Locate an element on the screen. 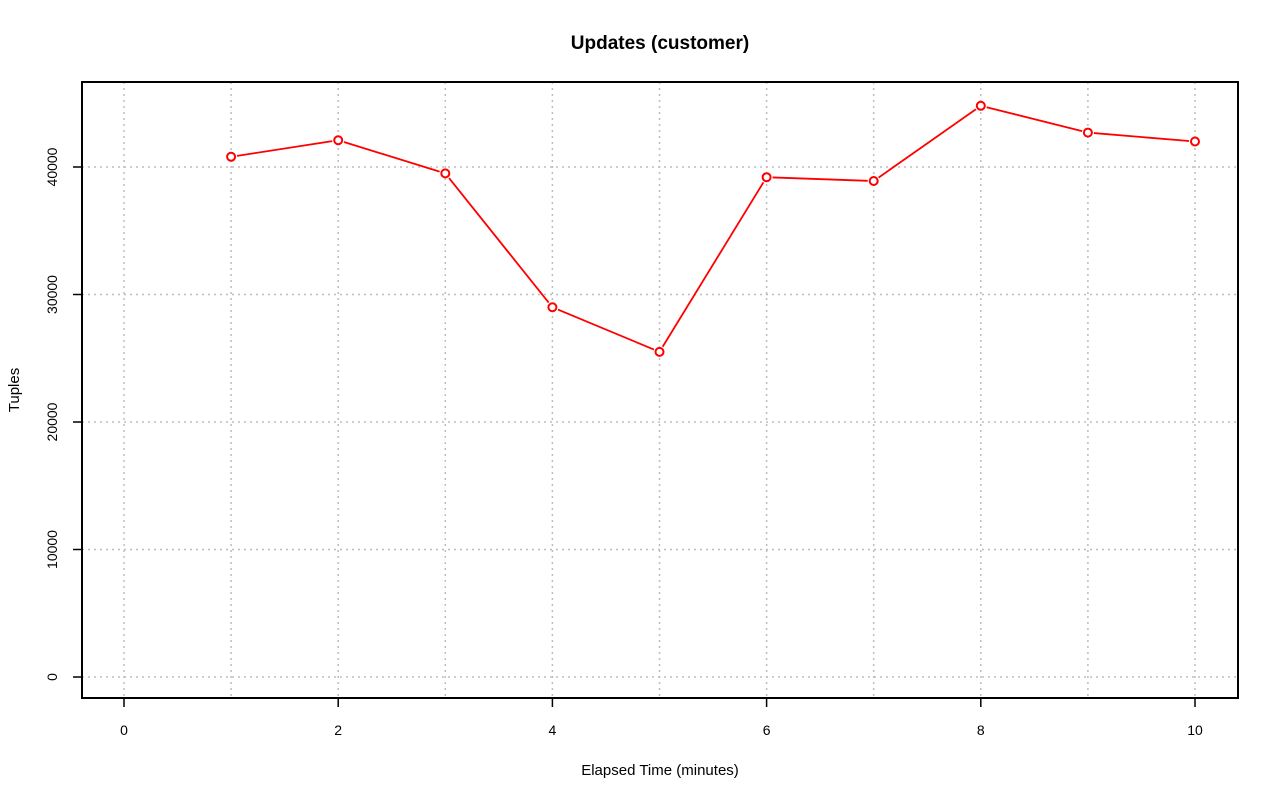  chart-title: Updates (customer) is located at coordinates (660, 43).